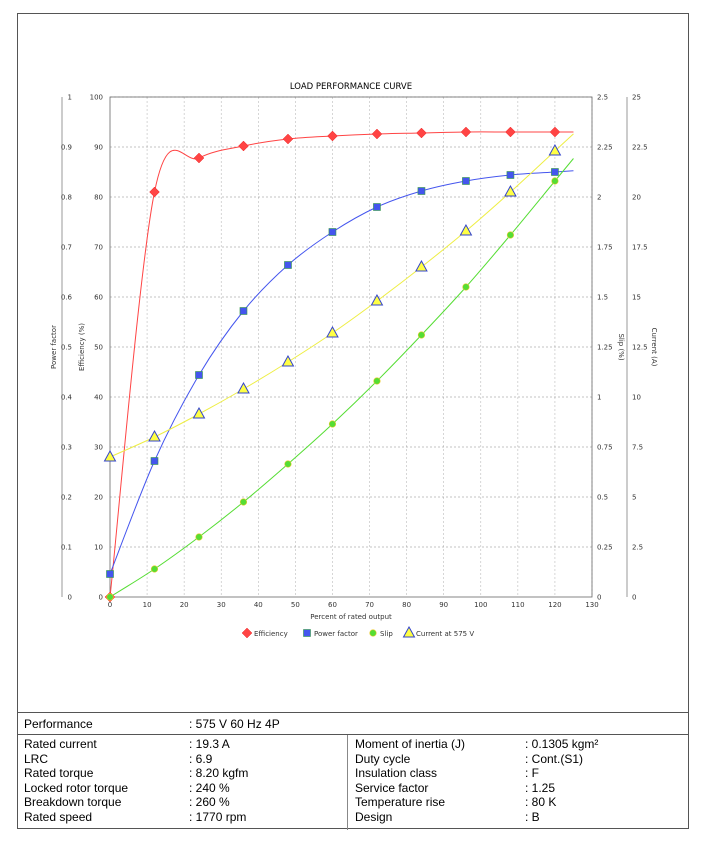  I want to click on current-tick-label: 22.5, so click(640, 148).